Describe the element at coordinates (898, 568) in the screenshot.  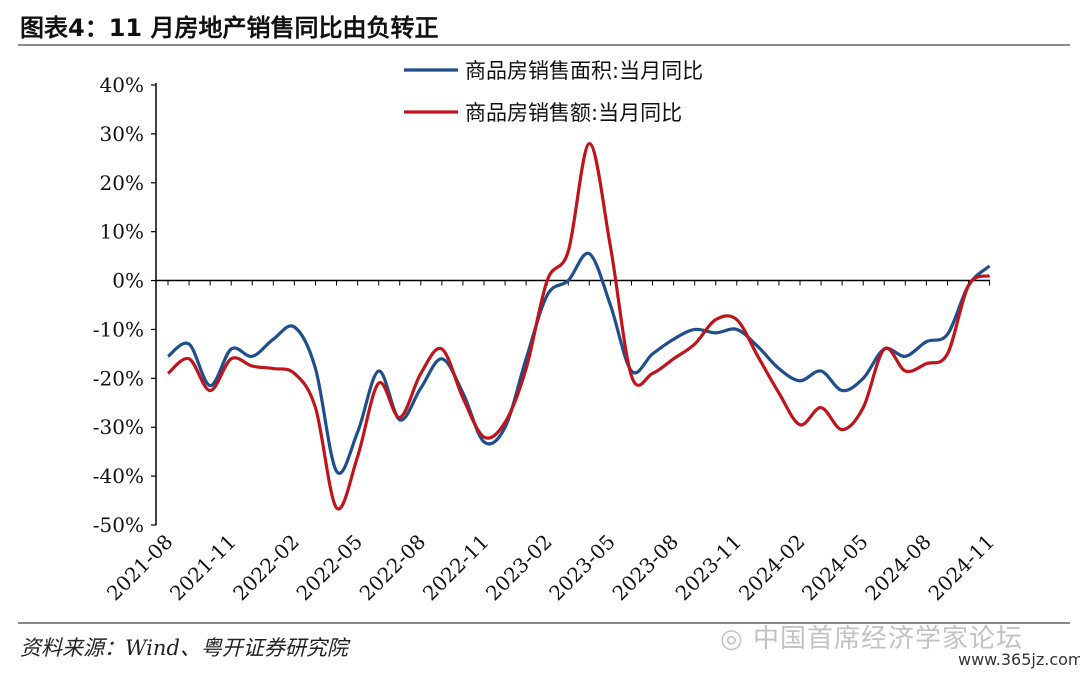
I see `x-tick-label: 2024-08` at that location.